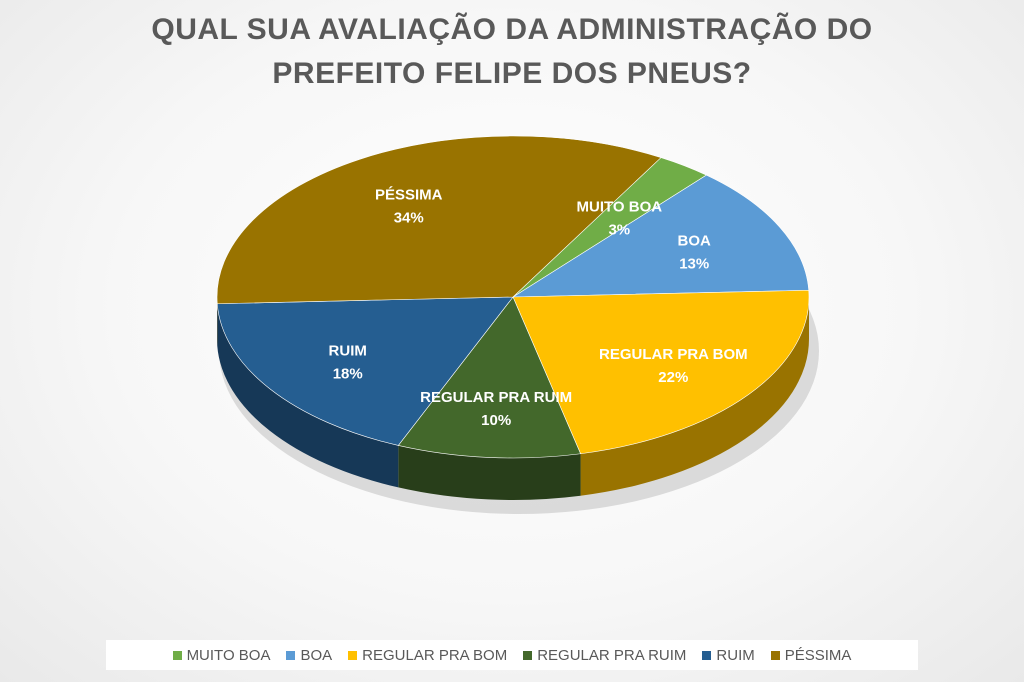 The height and width of the screenshot is (682, 1024). What do you see at coordinates (694, 263) in the screenshot?
I see `slice-value-label: 13%` at bounding box center [694, 263].